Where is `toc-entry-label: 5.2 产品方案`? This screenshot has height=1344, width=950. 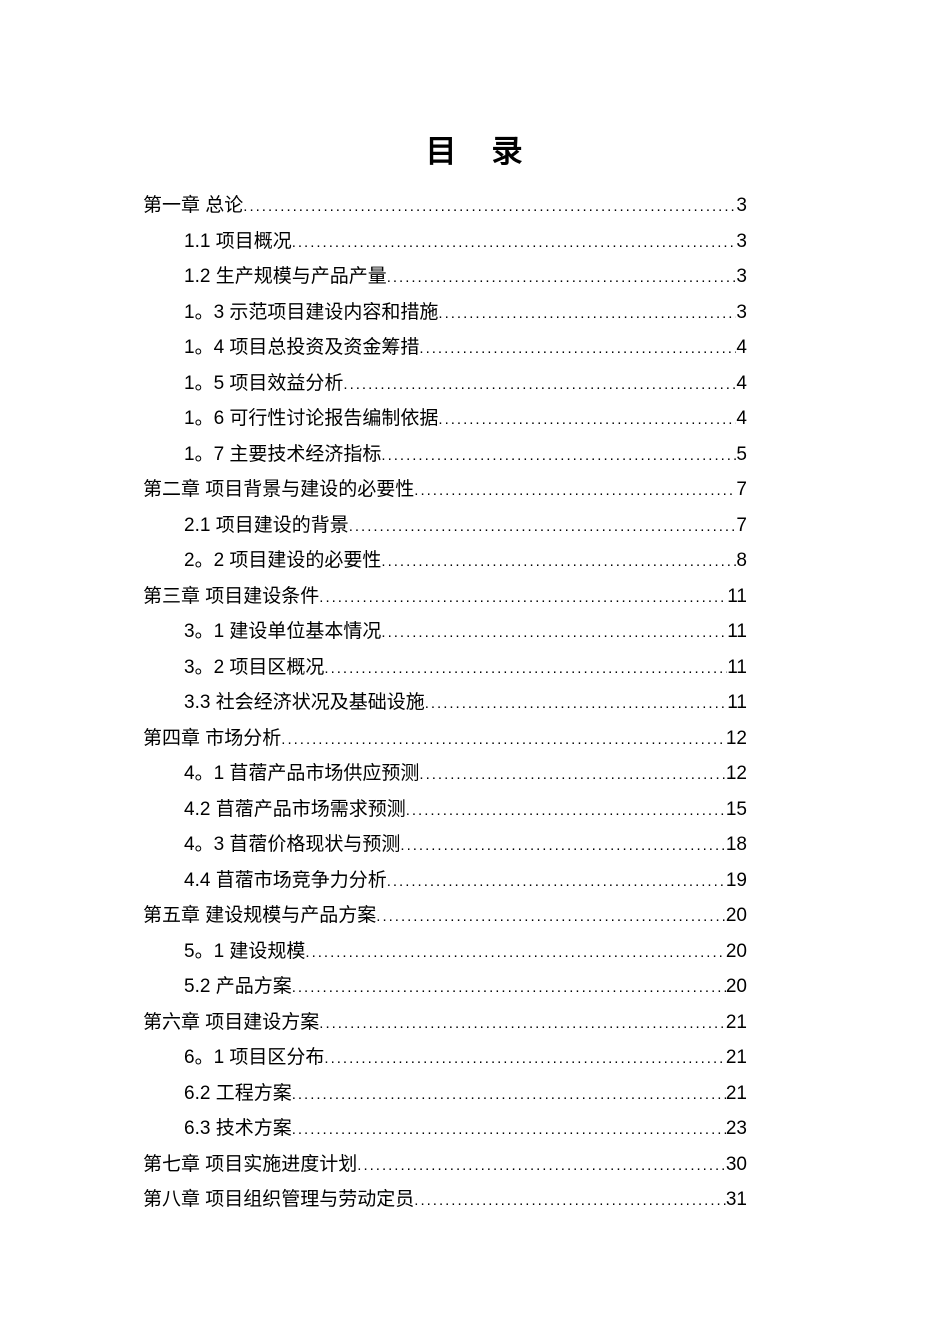
toc-entry-label: 5.2 产品方案 is located at coordinates (238, 986).